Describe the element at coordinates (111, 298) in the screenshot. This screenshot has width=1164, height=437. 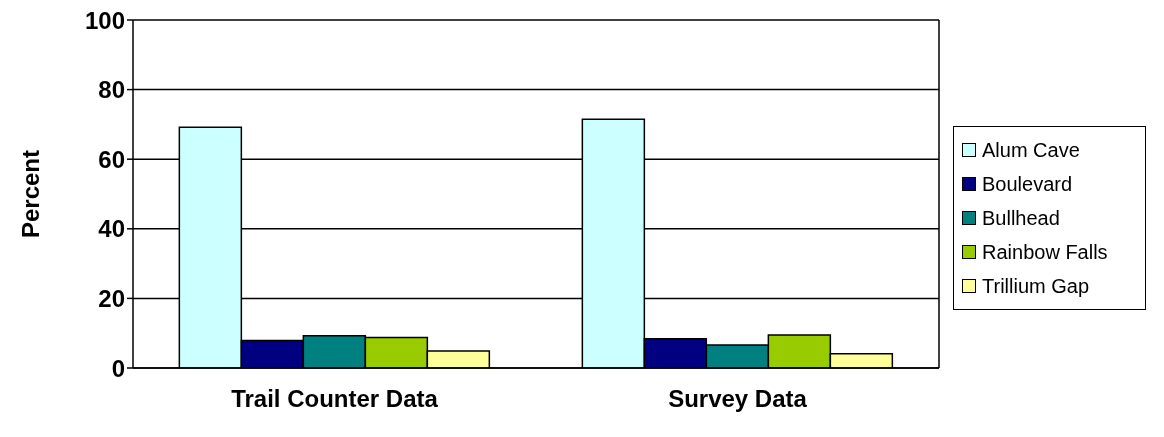
I see `y-tick-label: 20` at that location.